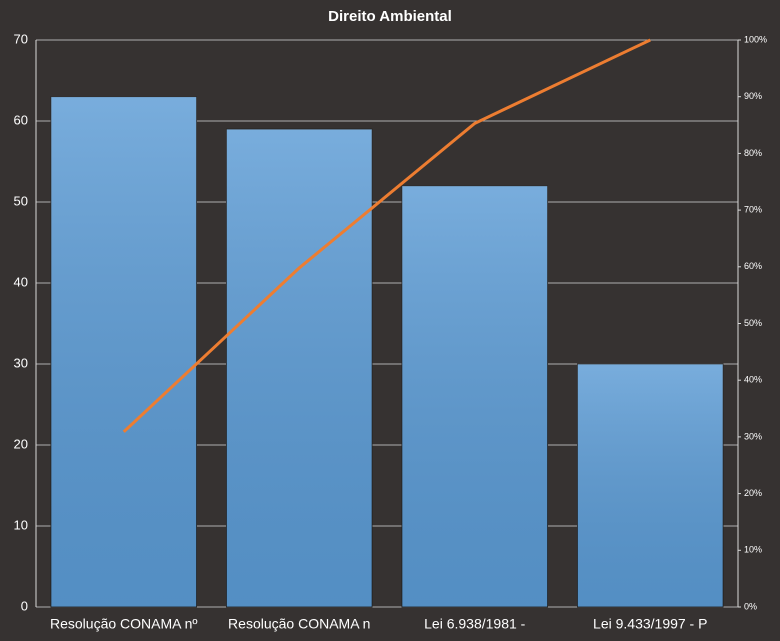 This screenshot has height=641, width=780. Describe the element at coordinates (21, 119) in the screenshot. I see `y-tick-label: 60` at that location.